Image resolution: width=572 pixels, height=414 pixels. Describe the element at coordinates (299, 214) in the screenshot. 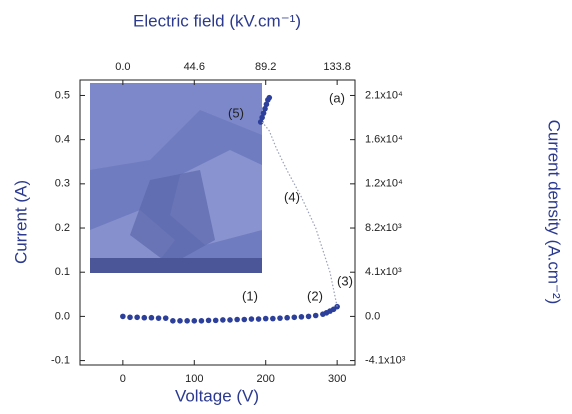

I see `data-line` at that location.